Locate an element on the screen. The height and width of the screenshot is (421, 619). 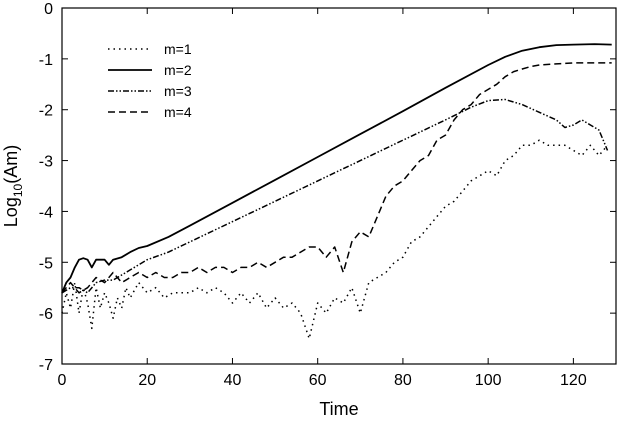
y-tick-label: -6 is located at coordinates (46, 314).